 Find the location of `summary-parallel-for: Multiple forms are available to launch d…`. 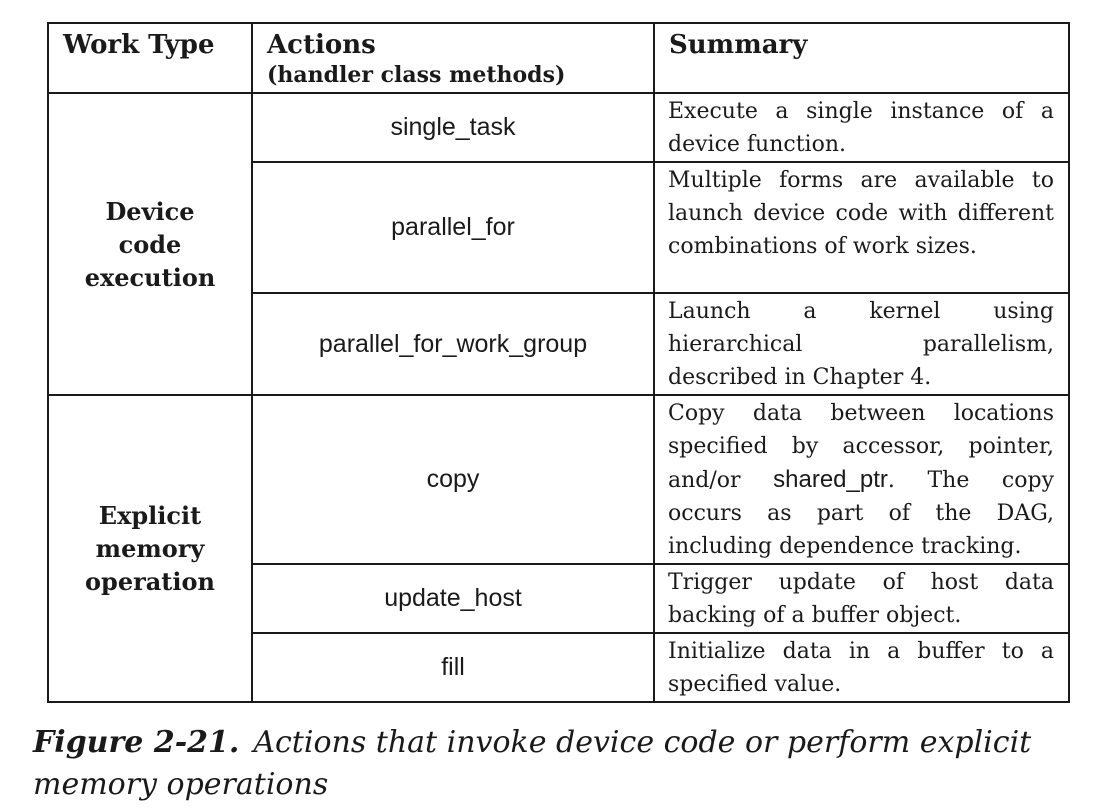

summary-parallel-for: Multiple forms are available to launch d… is located at coordinates (861, 227).